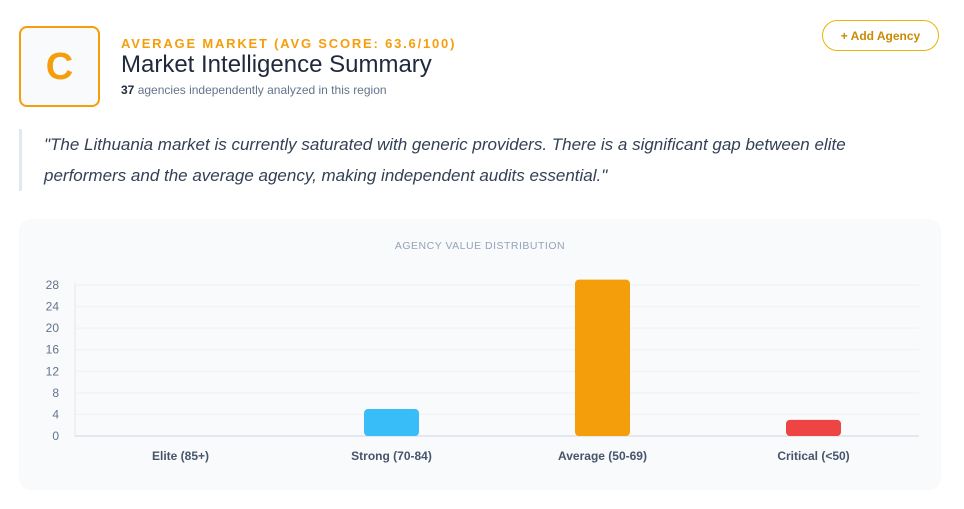 Image resolution: width=964 pixels, height=509 pixels. What do you see at coordinates (880, 35) in the screenshot?
I see `add-agency-button: + Add Agency` at bounding box center [880, 35].